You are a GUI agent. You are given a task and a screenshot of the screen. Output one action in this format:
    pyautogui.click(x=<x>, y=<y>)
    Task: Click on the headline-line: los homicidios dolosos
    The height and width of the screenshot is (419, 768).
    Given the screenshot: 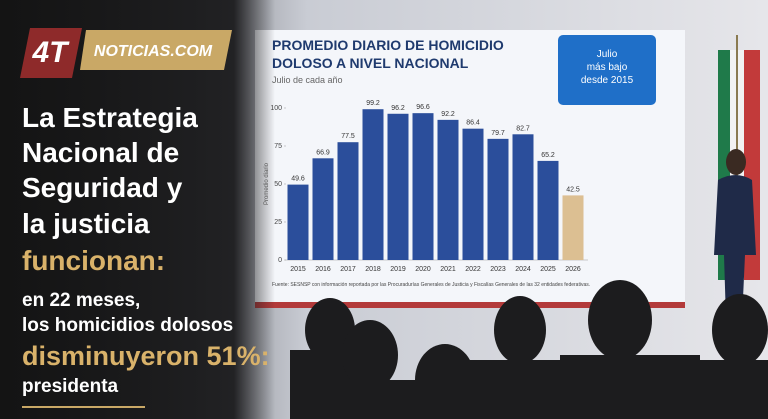 What is the action you would take?
    pyautogui.click(x=127, y=325)
    